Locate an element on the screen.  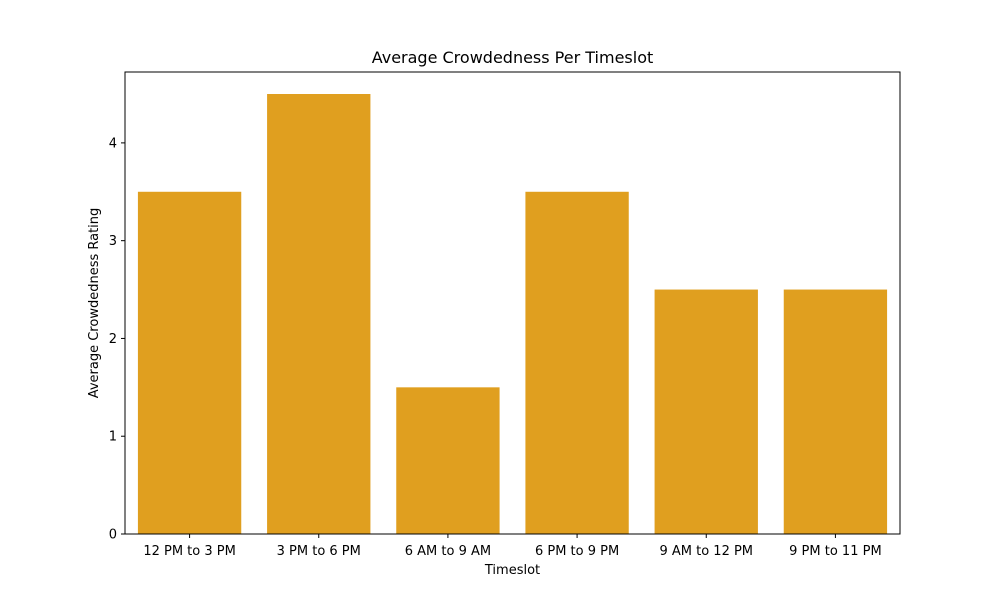
x-tick-label-5: 9 PM to 11 PM is located at coordinates (835, 551).